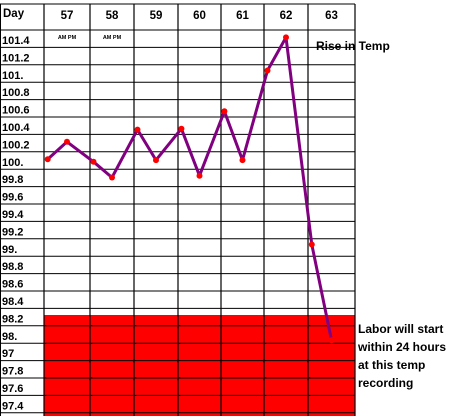  I want to click on y-tick-label: 100.8, so click(16, 93).